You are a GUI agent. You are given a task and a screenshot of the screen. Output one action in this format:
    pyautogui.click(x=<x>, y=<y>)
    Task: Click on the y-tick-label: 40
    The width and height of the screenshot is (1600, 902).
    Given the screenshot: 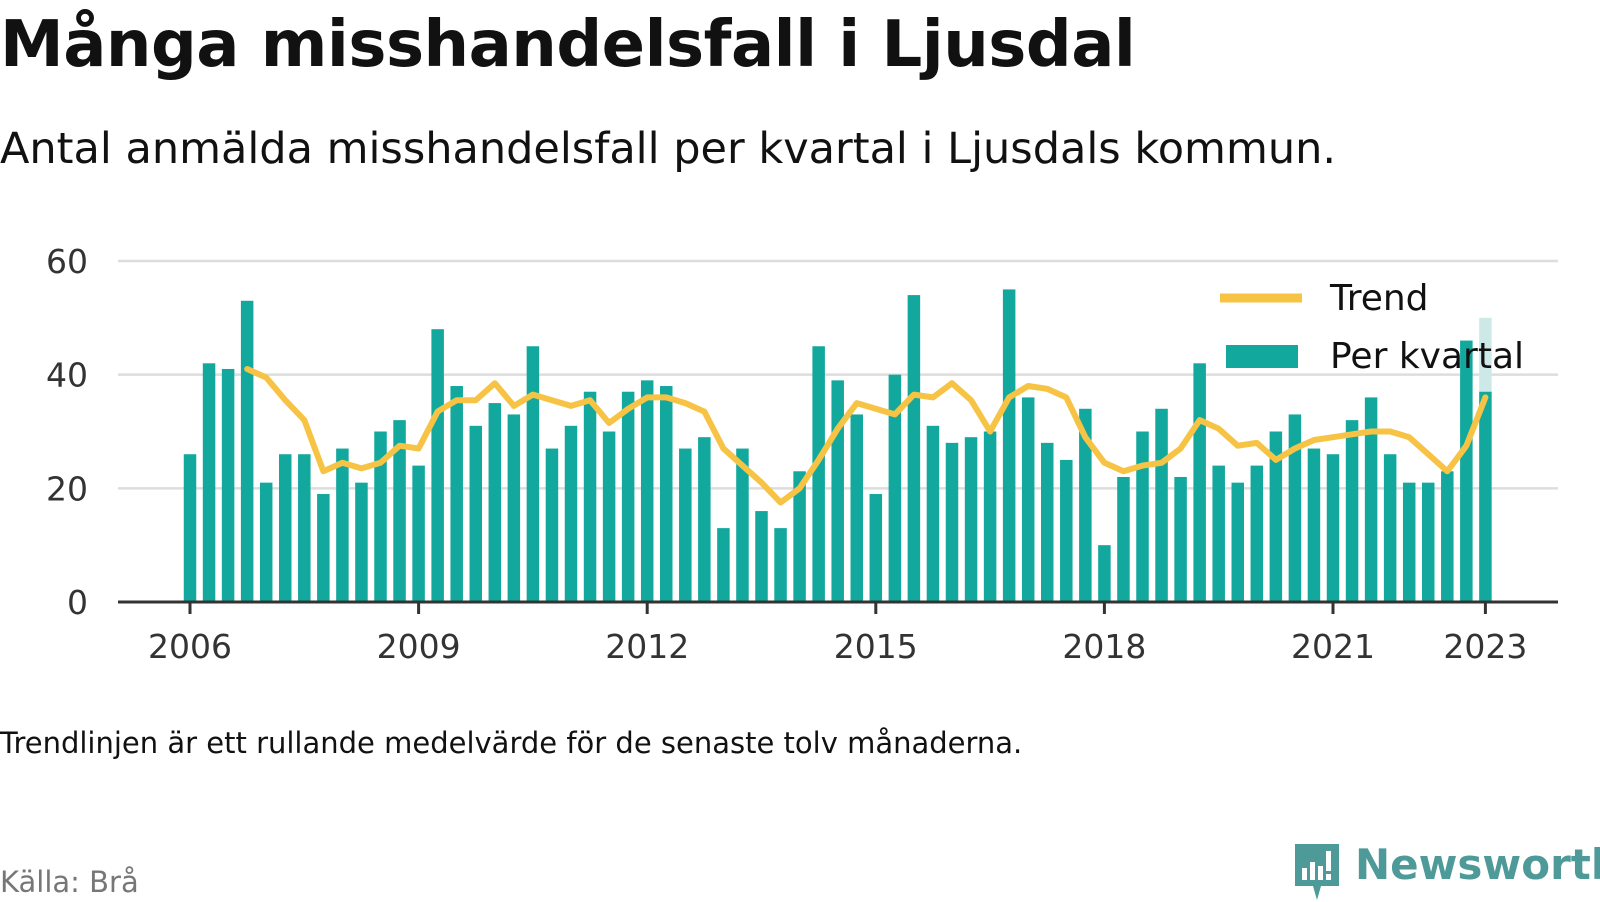 What is the action you would take?
    pyautogui.click(x=67, y=375)
    